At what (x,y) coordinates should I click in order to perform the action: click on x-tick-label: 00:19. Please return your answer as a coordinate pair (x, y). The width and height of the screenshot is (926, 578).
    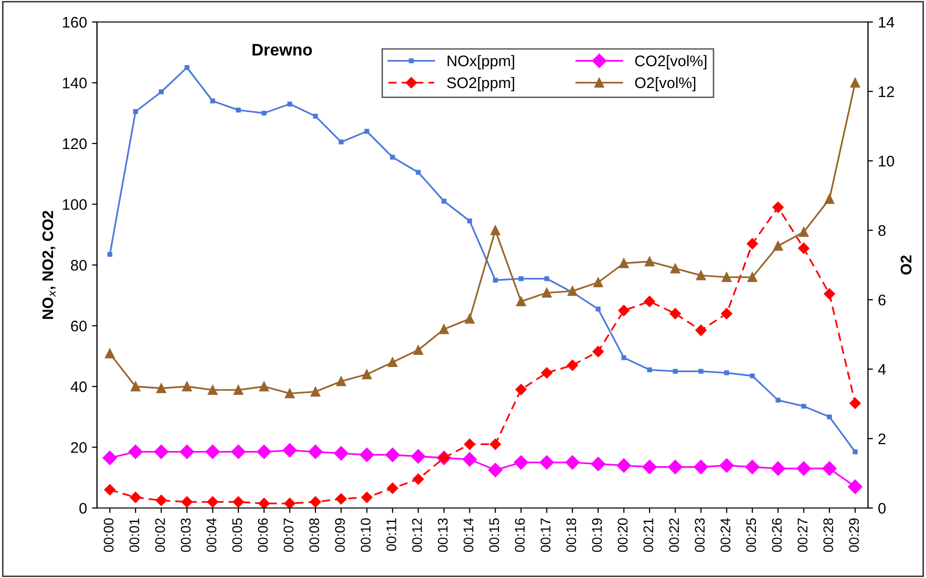
    Looking at the image, I should click on (597, 535).